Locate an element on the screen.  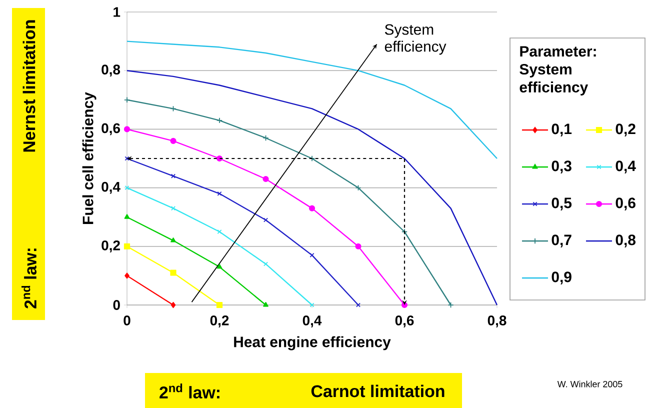
y-axis-title: Fuel cell efficiency is located at coordinates (89, 158).